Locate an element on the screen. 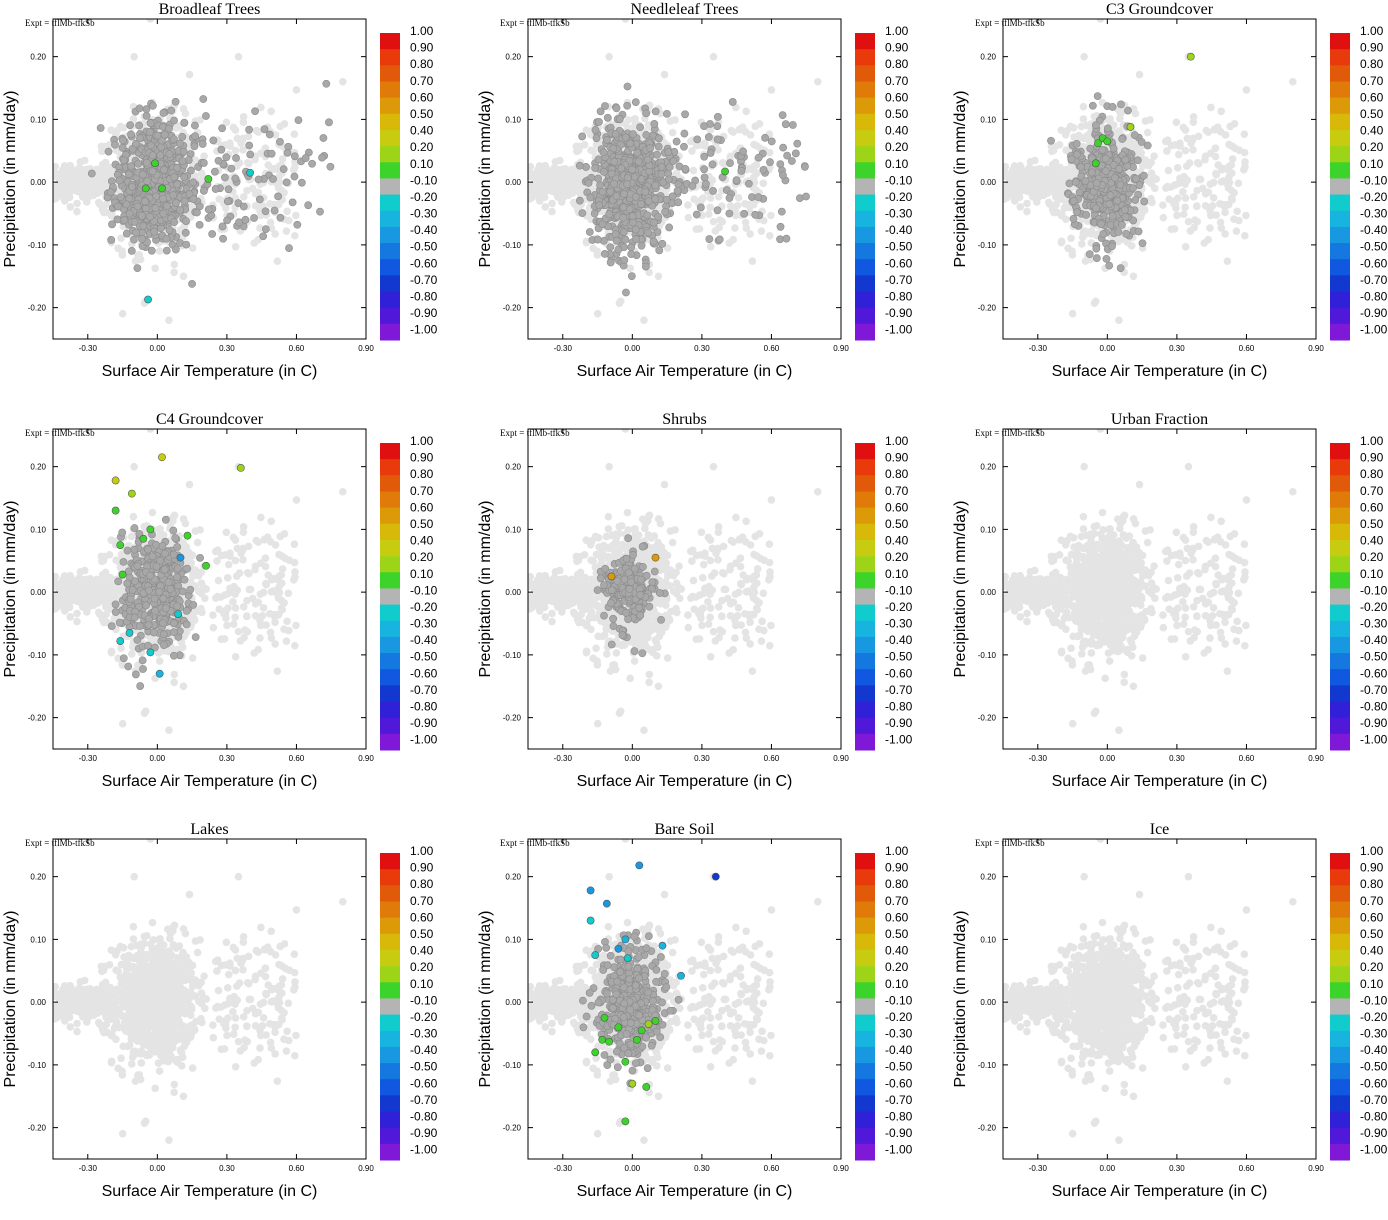 Image resolution: width=1388 pixels, height=1220 pixels. colorbar-label: -0.20 is located at coordinates (899, 197).